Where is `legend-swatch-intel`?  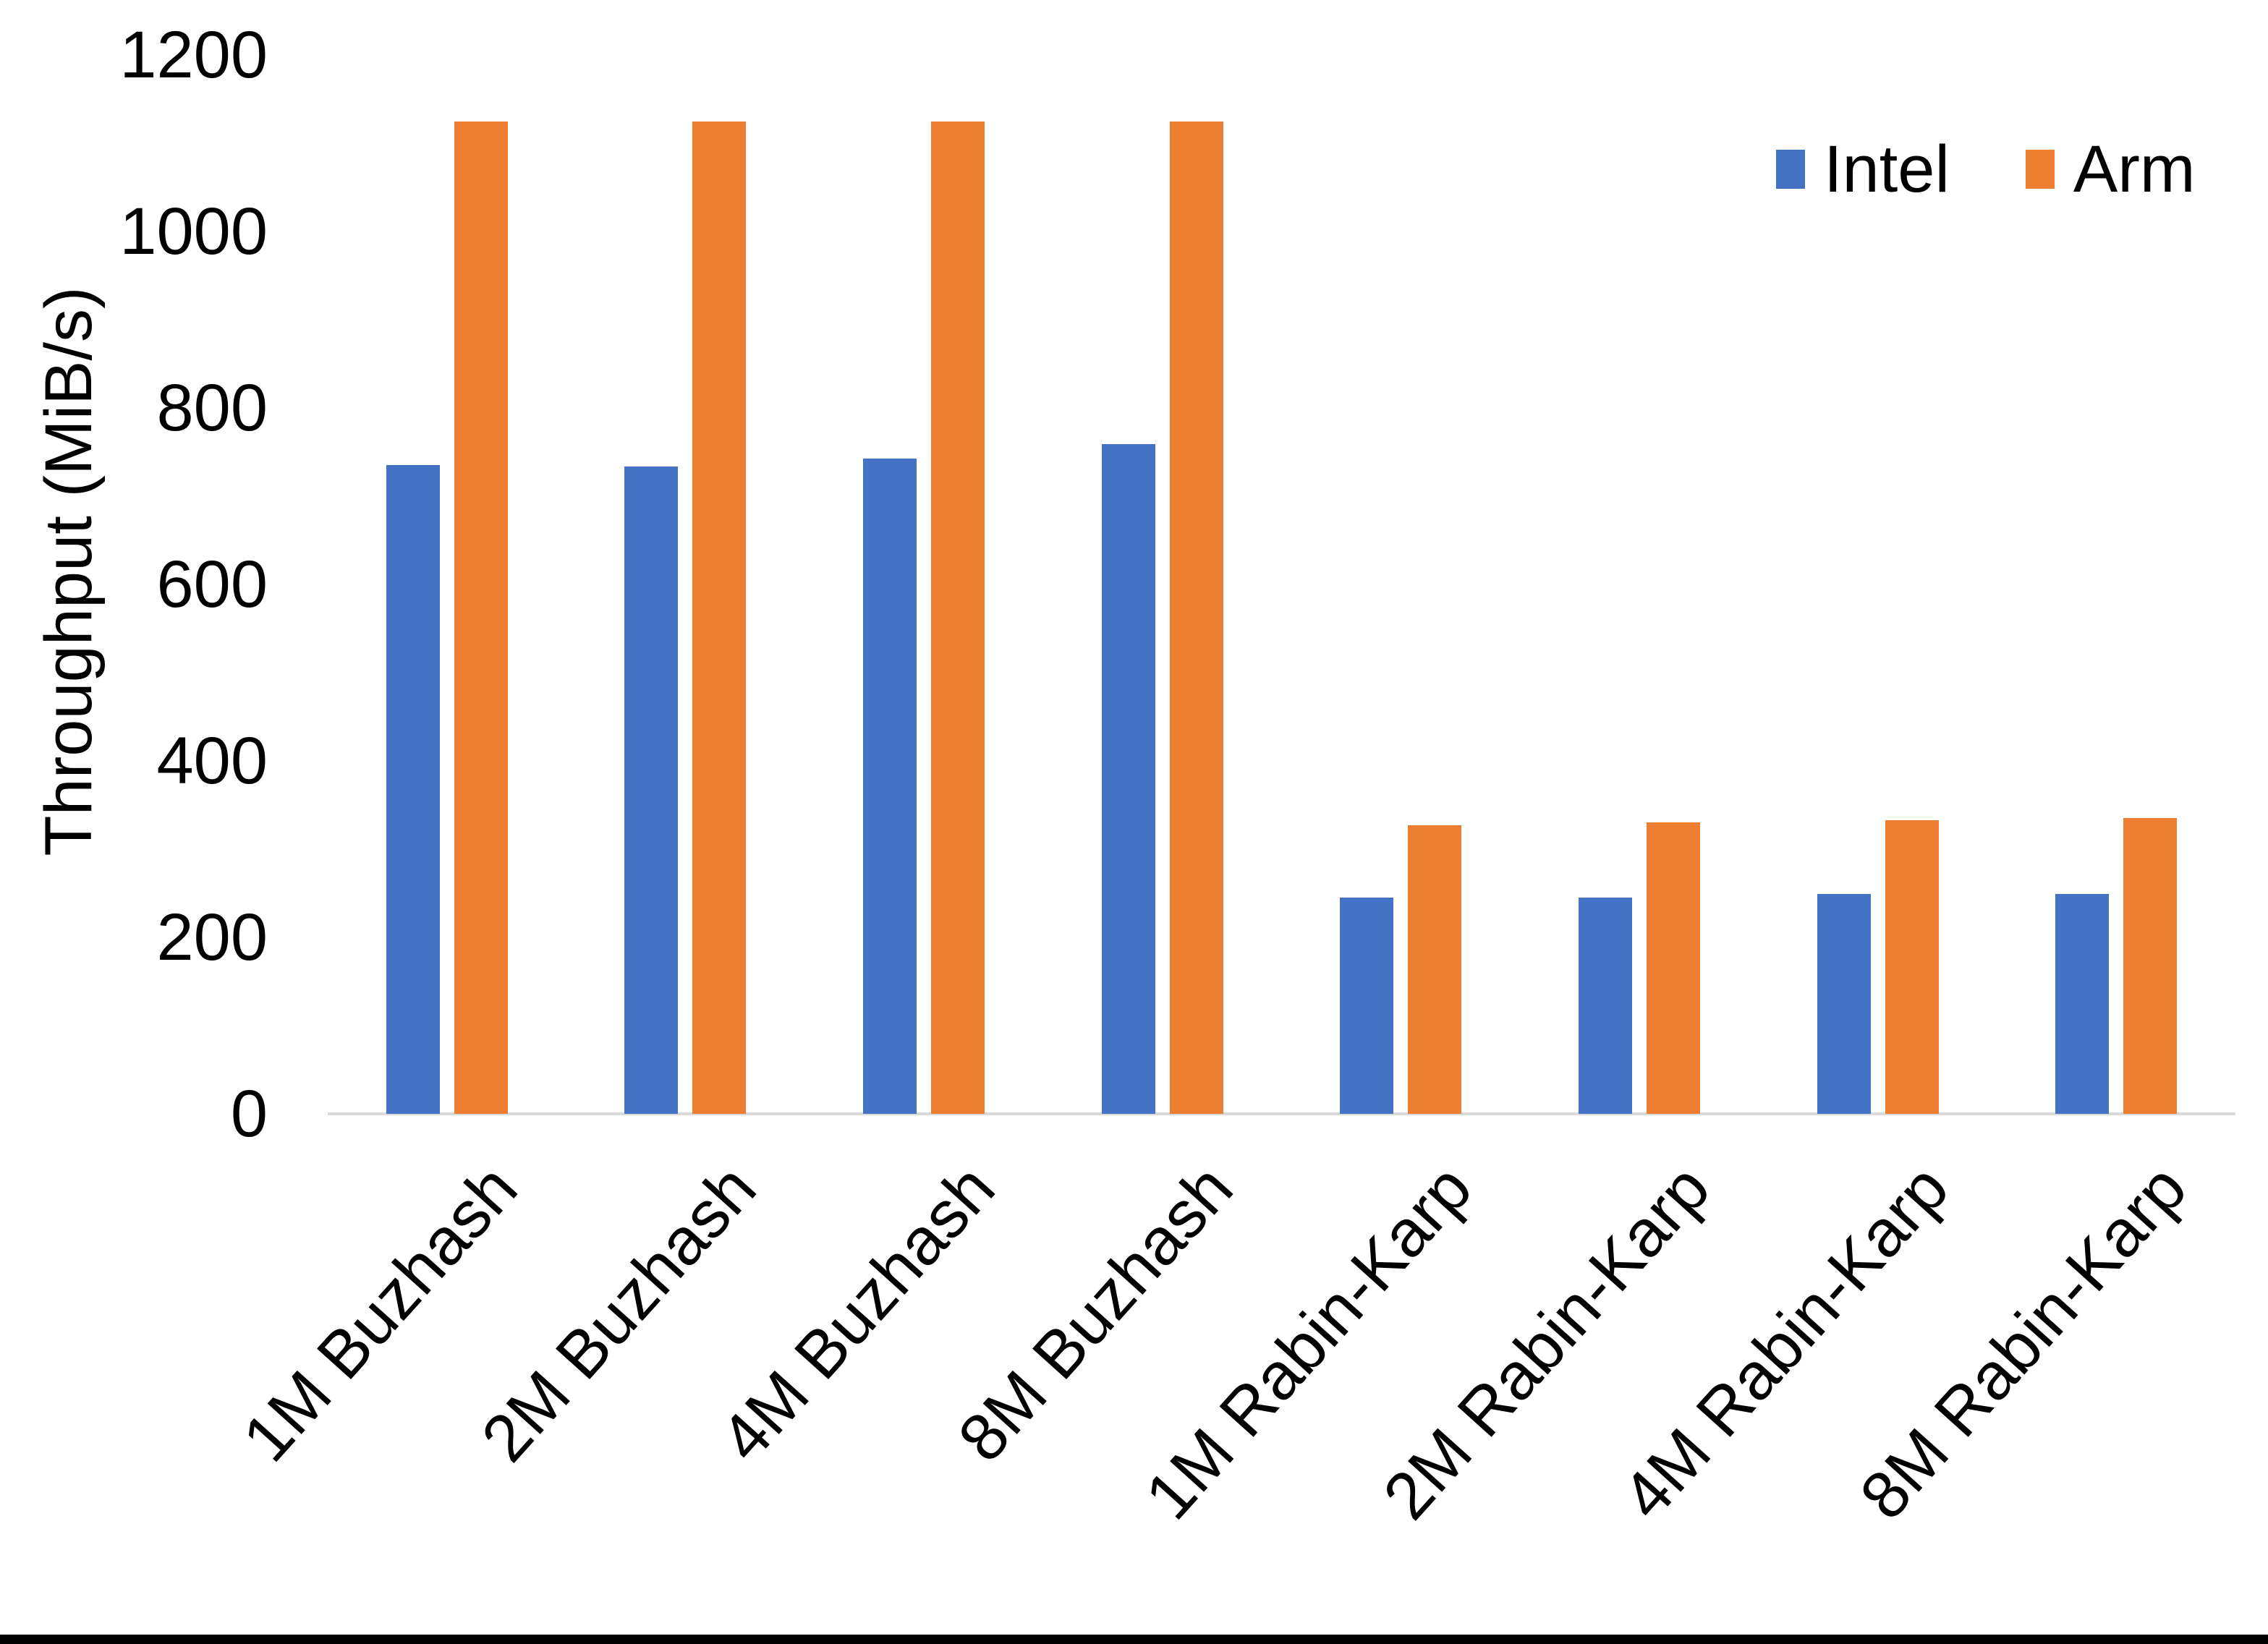 legend-swatch-intel is located at coordinates (1790, 169).